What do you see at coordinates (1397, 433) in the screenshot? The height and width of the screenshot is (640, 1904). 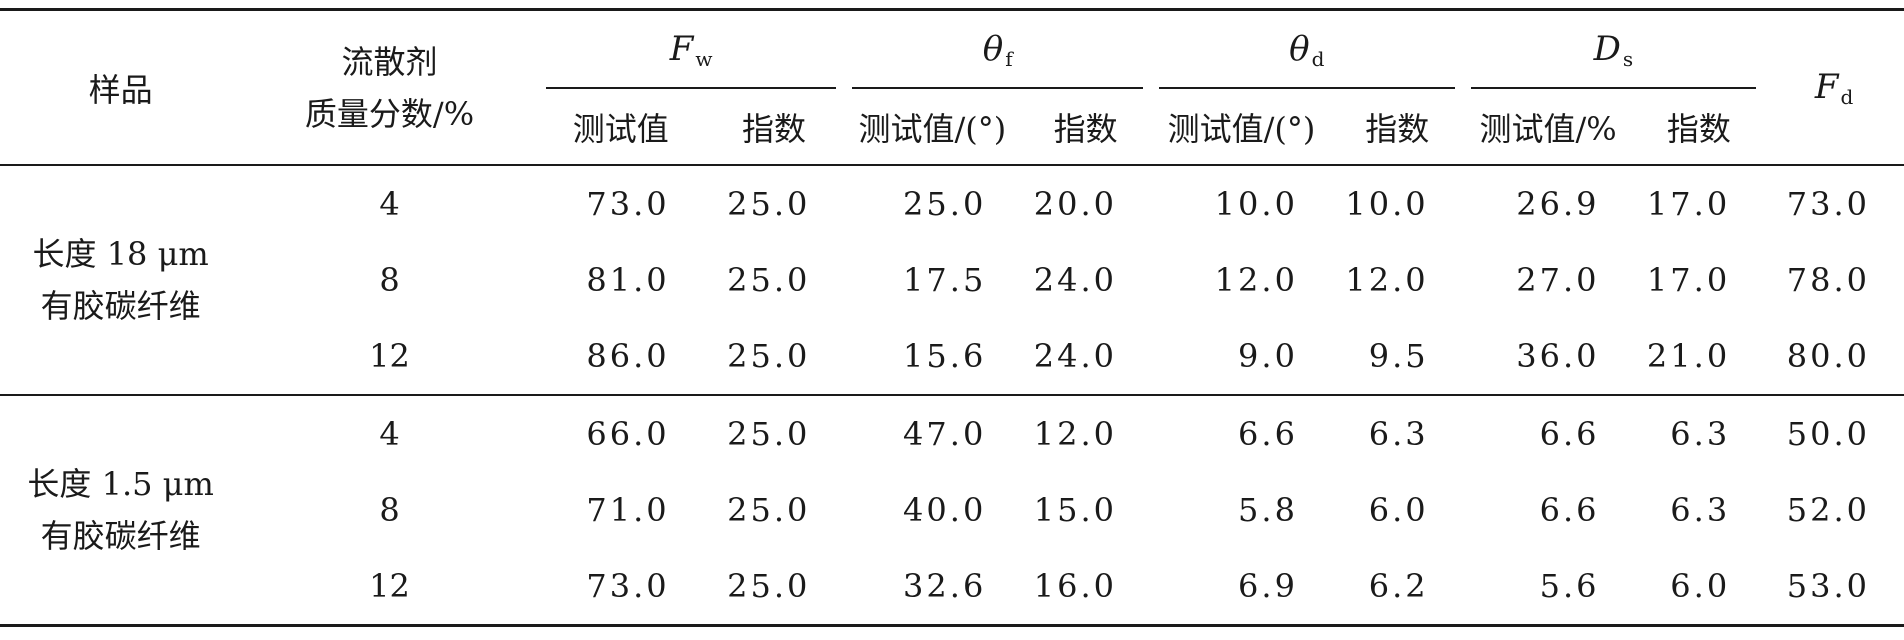 I see `cell-thetad-index: 6.3` at bounding box center [1397, 433].